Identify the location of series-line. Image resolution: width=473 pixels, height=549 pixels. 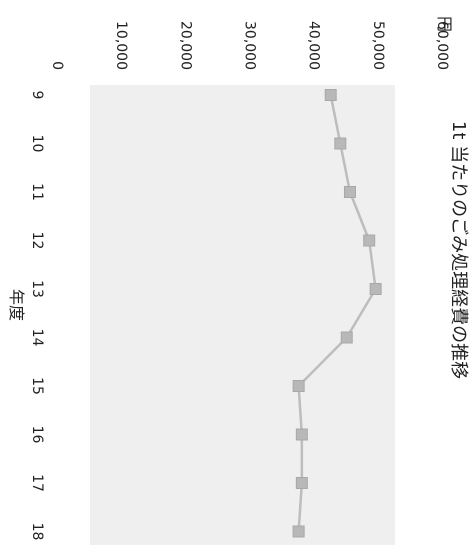
(337, 313).